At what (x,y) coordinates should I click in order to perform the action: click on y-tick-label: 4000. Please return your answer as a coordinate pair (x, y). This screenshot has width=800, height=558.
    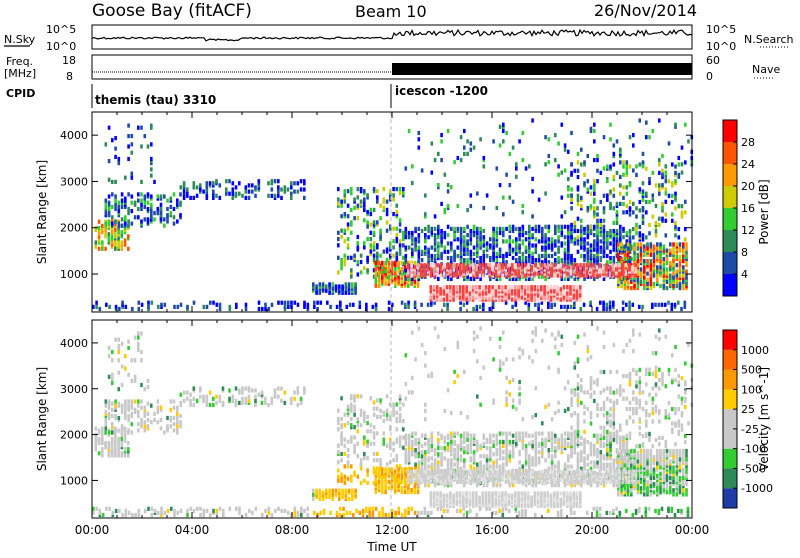
    Looking at the image, I should click on (74, 135).